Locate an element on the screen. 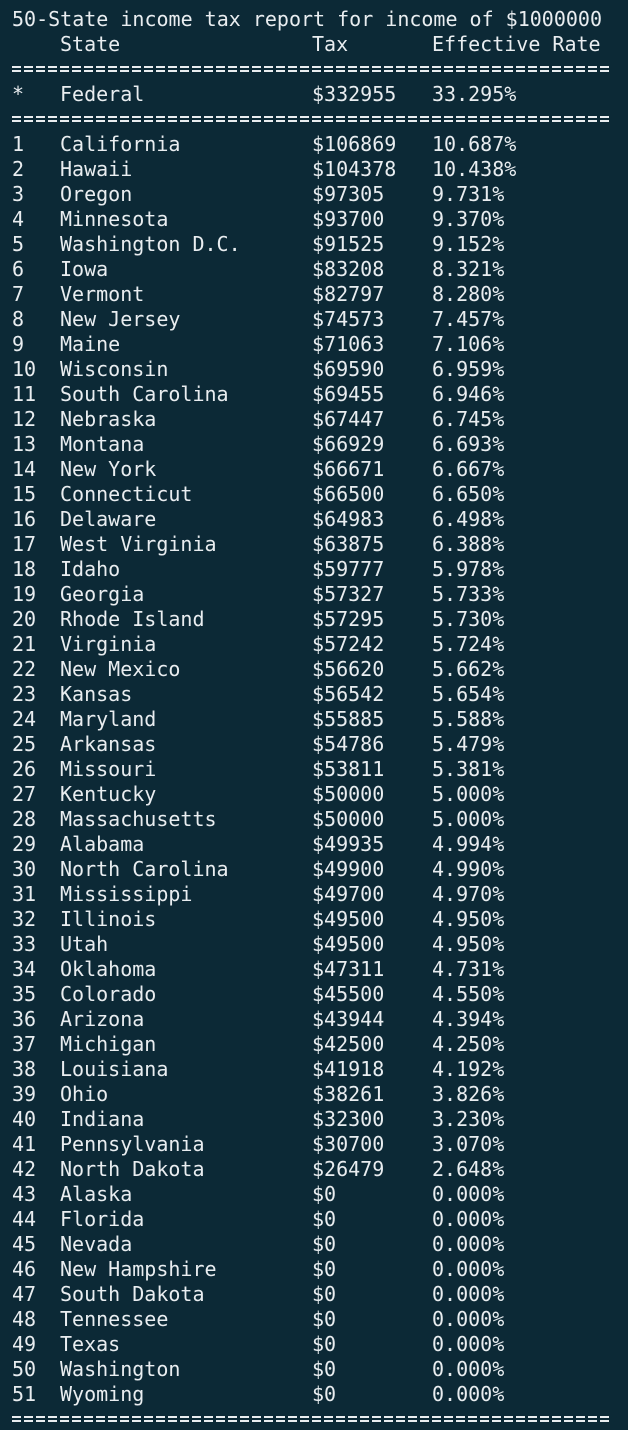  tax-amount: $54786 is located at coordinates (348, 744).